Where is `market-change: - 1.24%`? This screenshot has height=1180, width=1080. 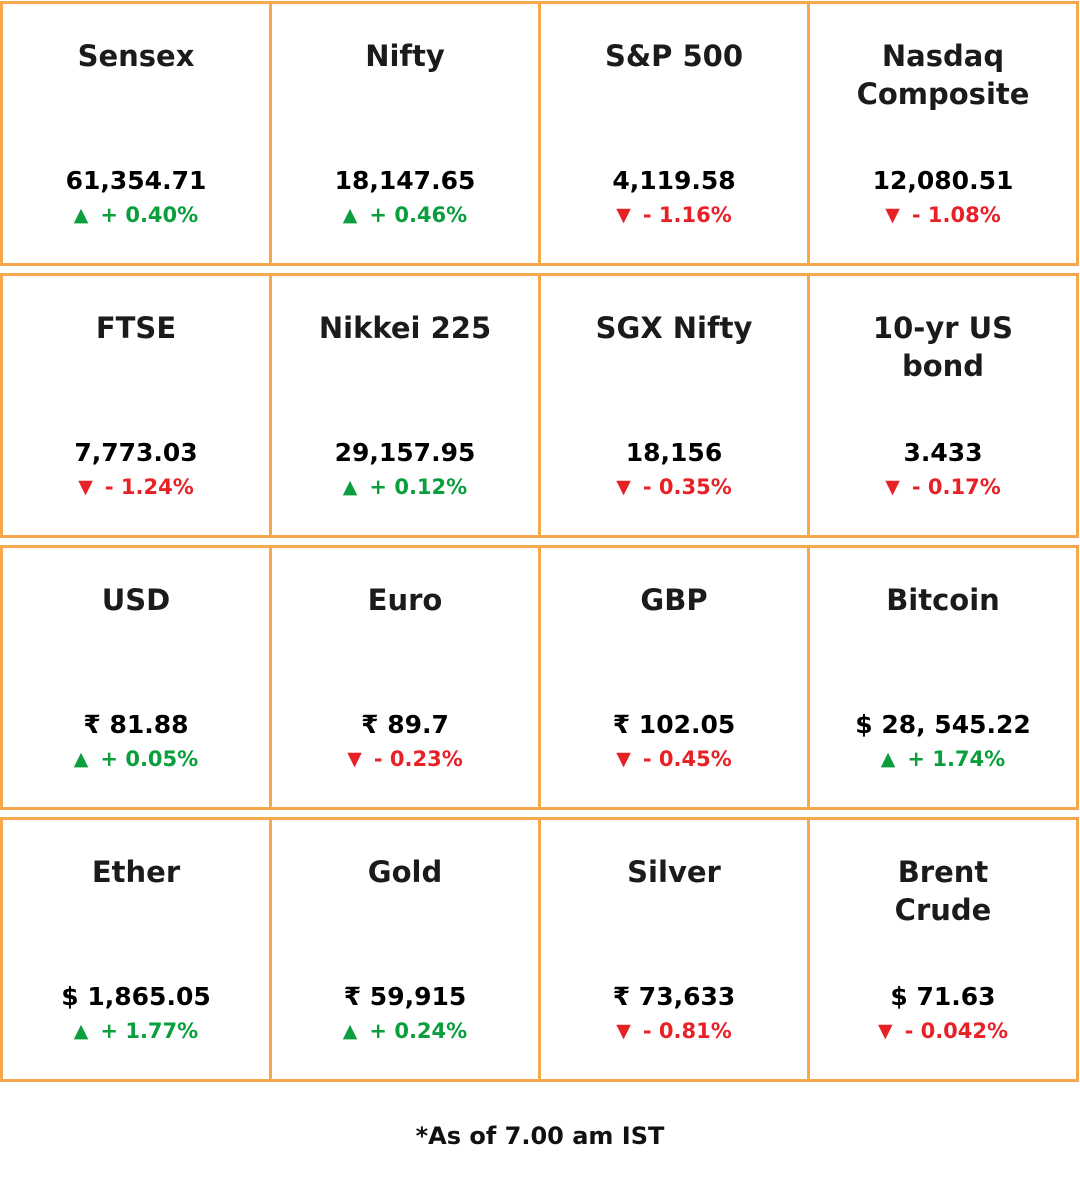
market-change: - 1.24% is located at coordinates (136, 487).